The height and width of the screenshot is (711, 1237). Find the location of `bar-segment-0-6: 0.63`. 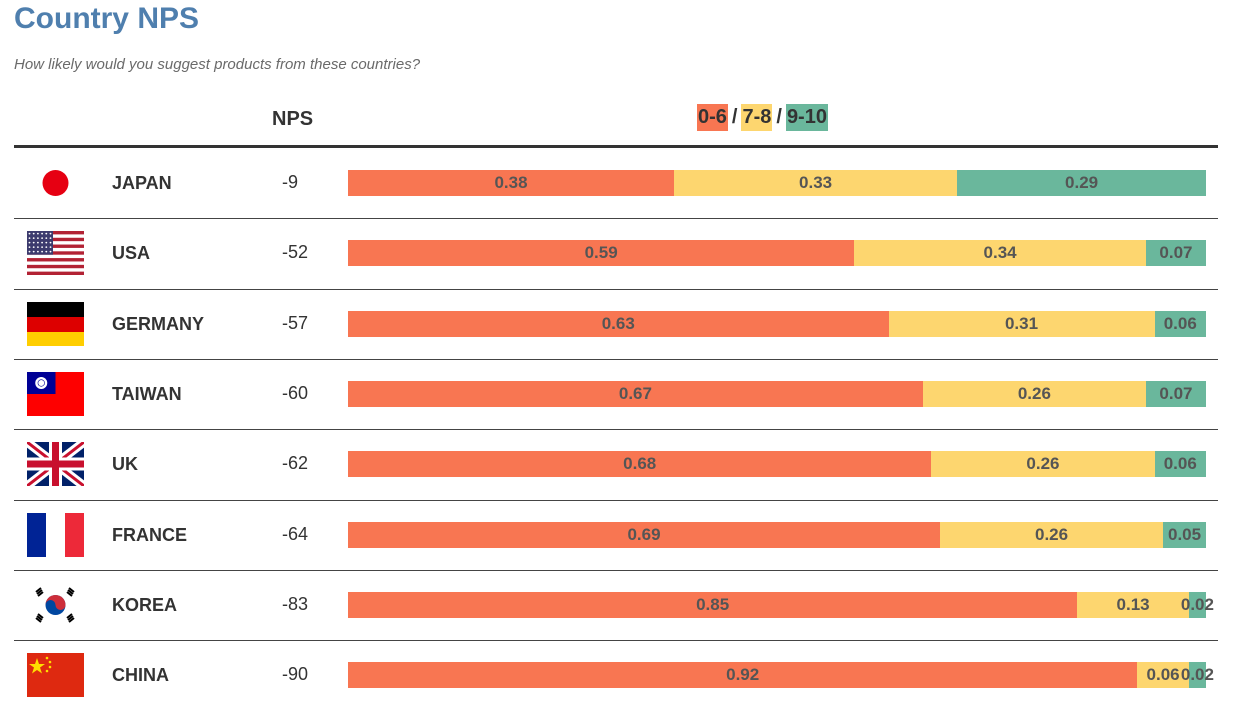

bar-segment-0-6: 0.63 is located at coordinates (618, 323).